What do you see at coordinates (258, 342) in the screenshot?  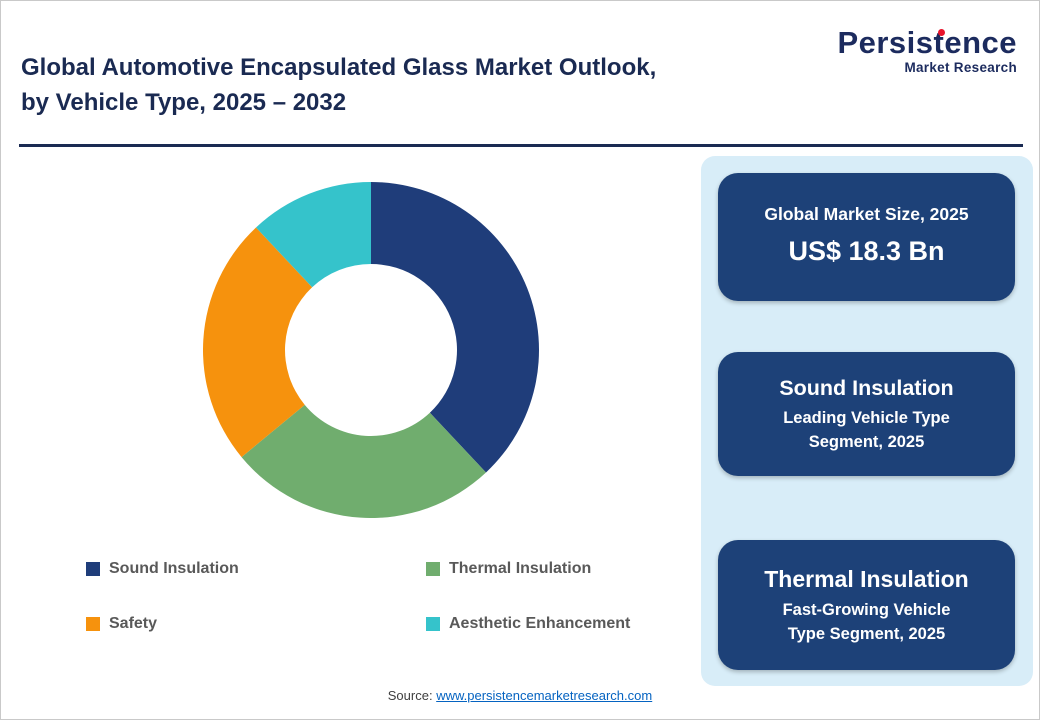 I see `donut-segment-safety` at bounding box center [258, 342].